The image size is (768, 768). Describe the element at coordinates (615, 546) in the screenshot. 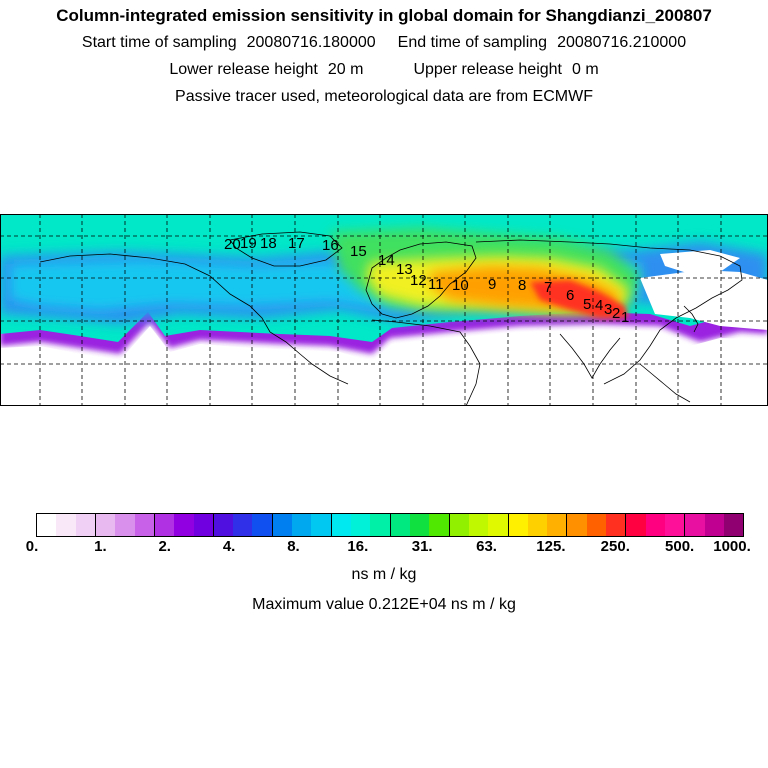

I see `colorbar-tick-label: 250.` at that location.